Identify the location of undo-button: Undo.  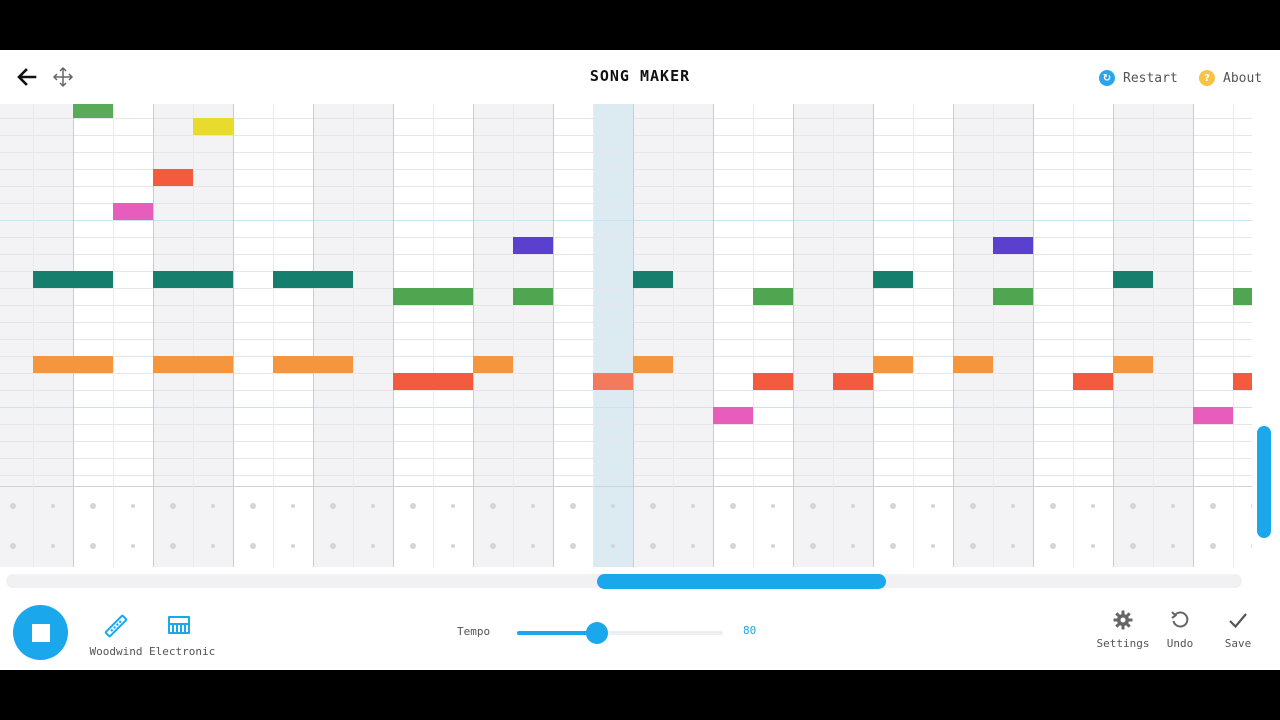
(1180, 629).